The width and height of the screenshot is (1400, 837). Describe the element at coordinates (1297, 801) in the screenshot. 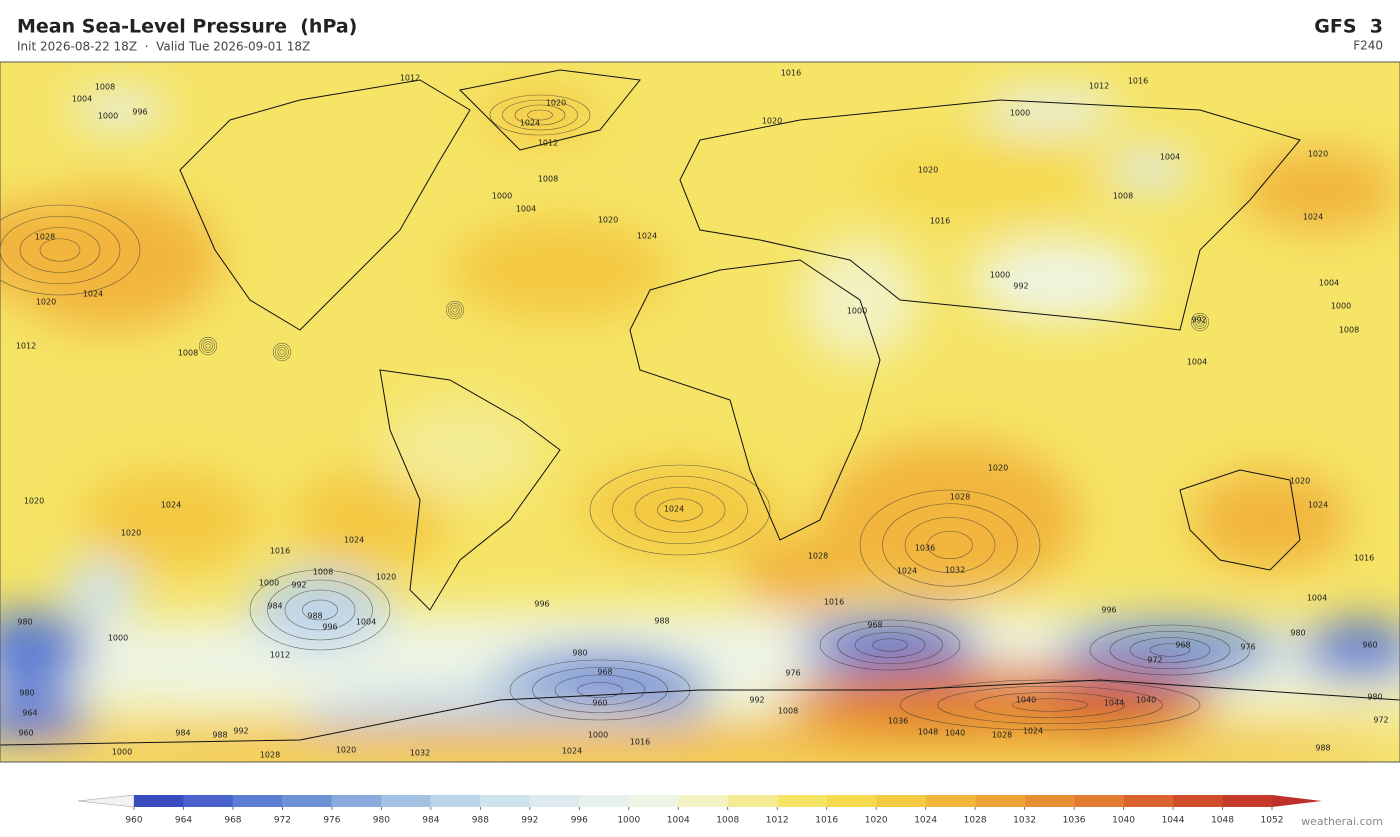

I see `colorbar-extend-high` at that location.